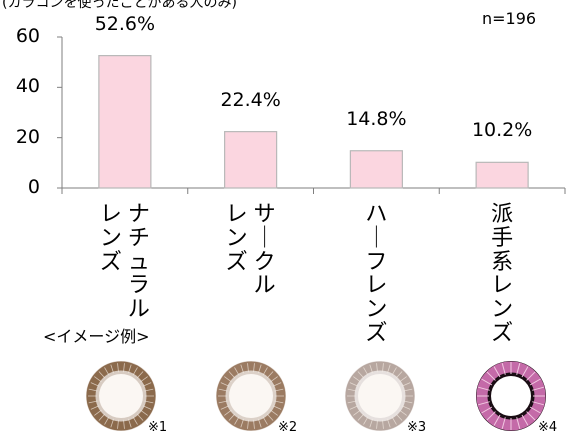  Describe the element at coordinates (417, 427) in the screenshot. I see `footnote-mark: ※3` at that location.